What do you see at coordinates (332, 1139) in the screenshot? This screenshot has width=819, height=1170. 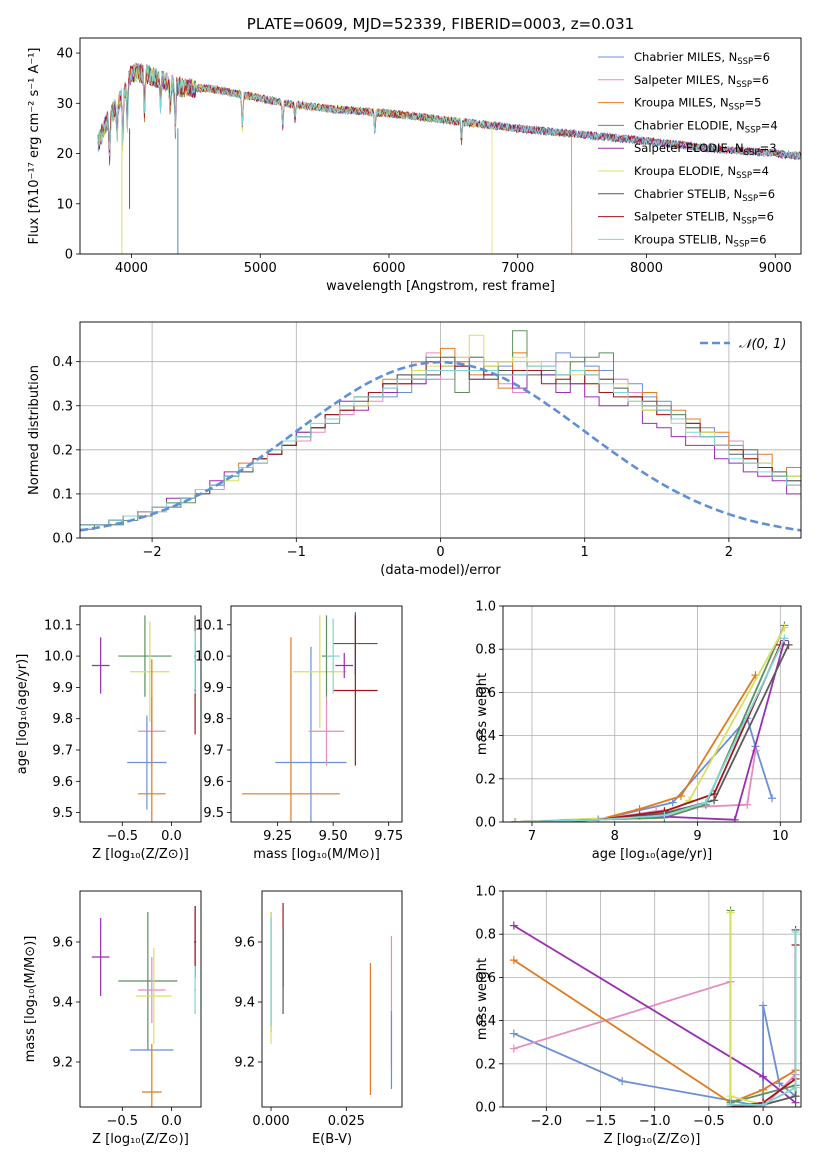 I see `x-axis-label: E(B-V)` at bounding box center [332, 1139].